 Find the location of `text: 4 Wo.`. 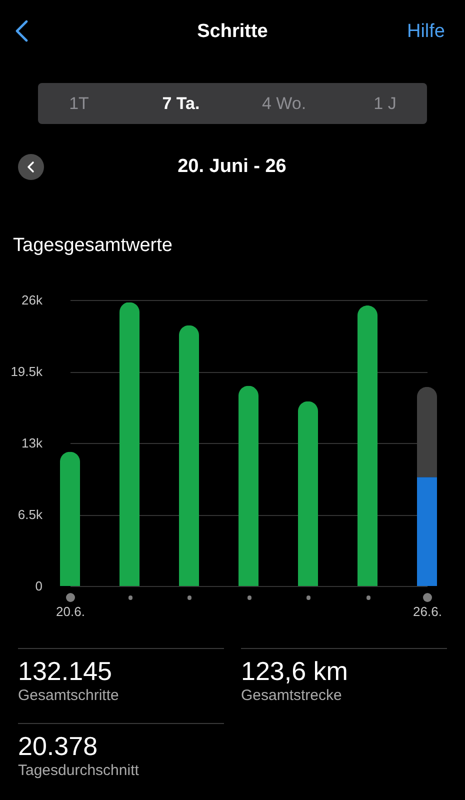

text: 4 Wo. is located at coordinates (284, 103).